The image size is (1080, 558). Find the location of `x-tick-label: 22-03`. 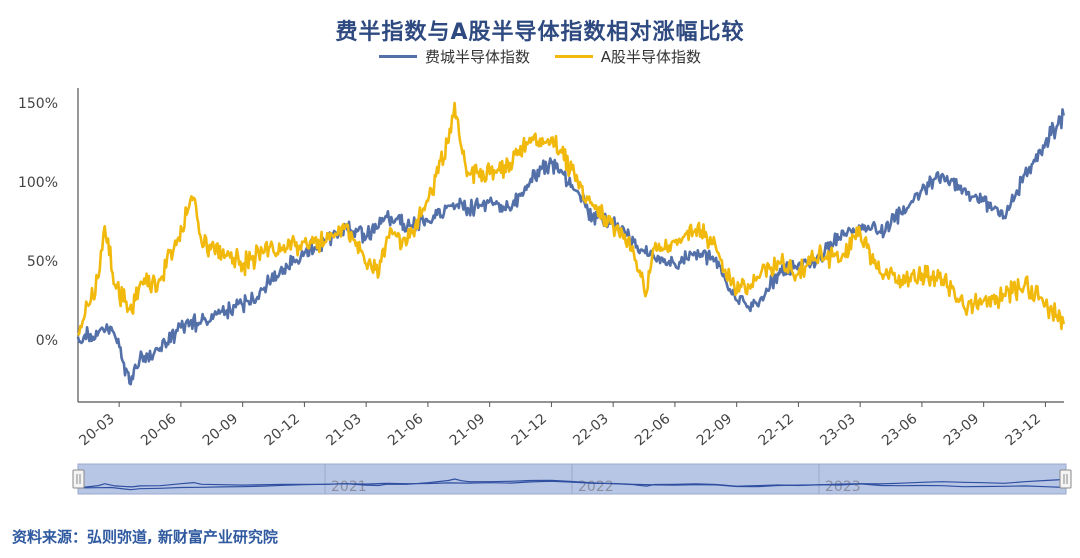

x-tick-label: 22-03 is located at coordinates (590, 430).